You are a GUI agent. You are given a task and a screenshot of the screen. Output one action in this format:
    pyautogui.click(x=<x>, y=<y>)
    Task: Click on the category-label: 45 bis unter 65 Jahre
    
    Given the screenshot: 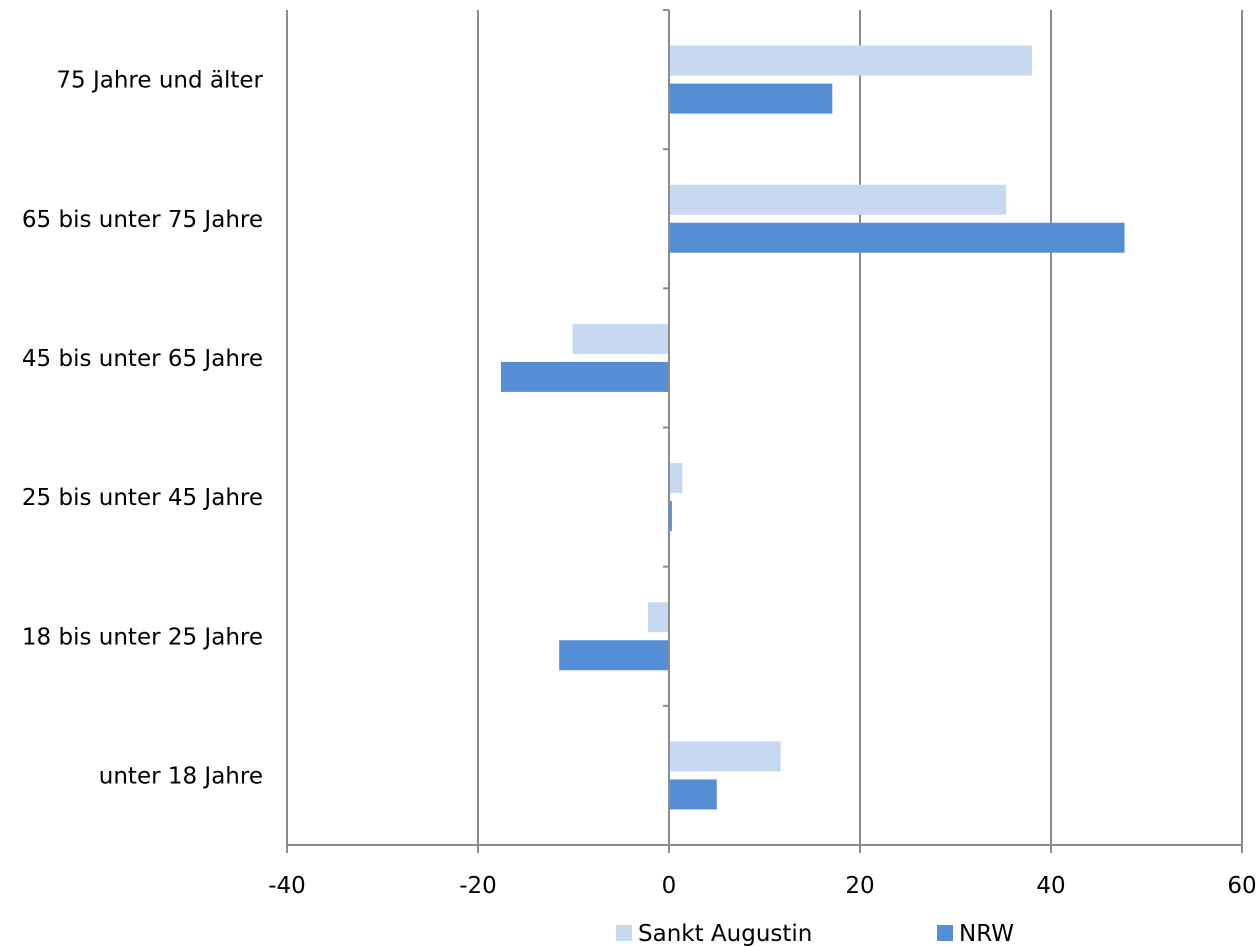 What is the action you would take?
    pyautogui.click(x=142, y=359)
    